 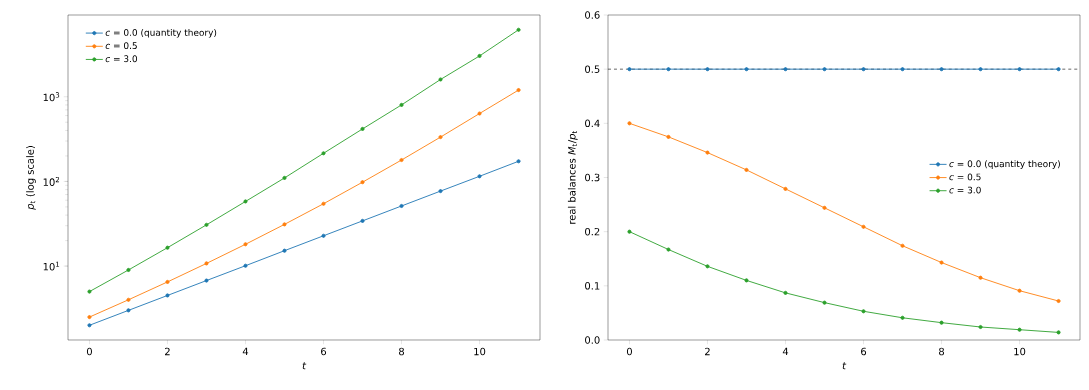 I want to click on y-tick-label: 0.6, so click(x=592, y=15).